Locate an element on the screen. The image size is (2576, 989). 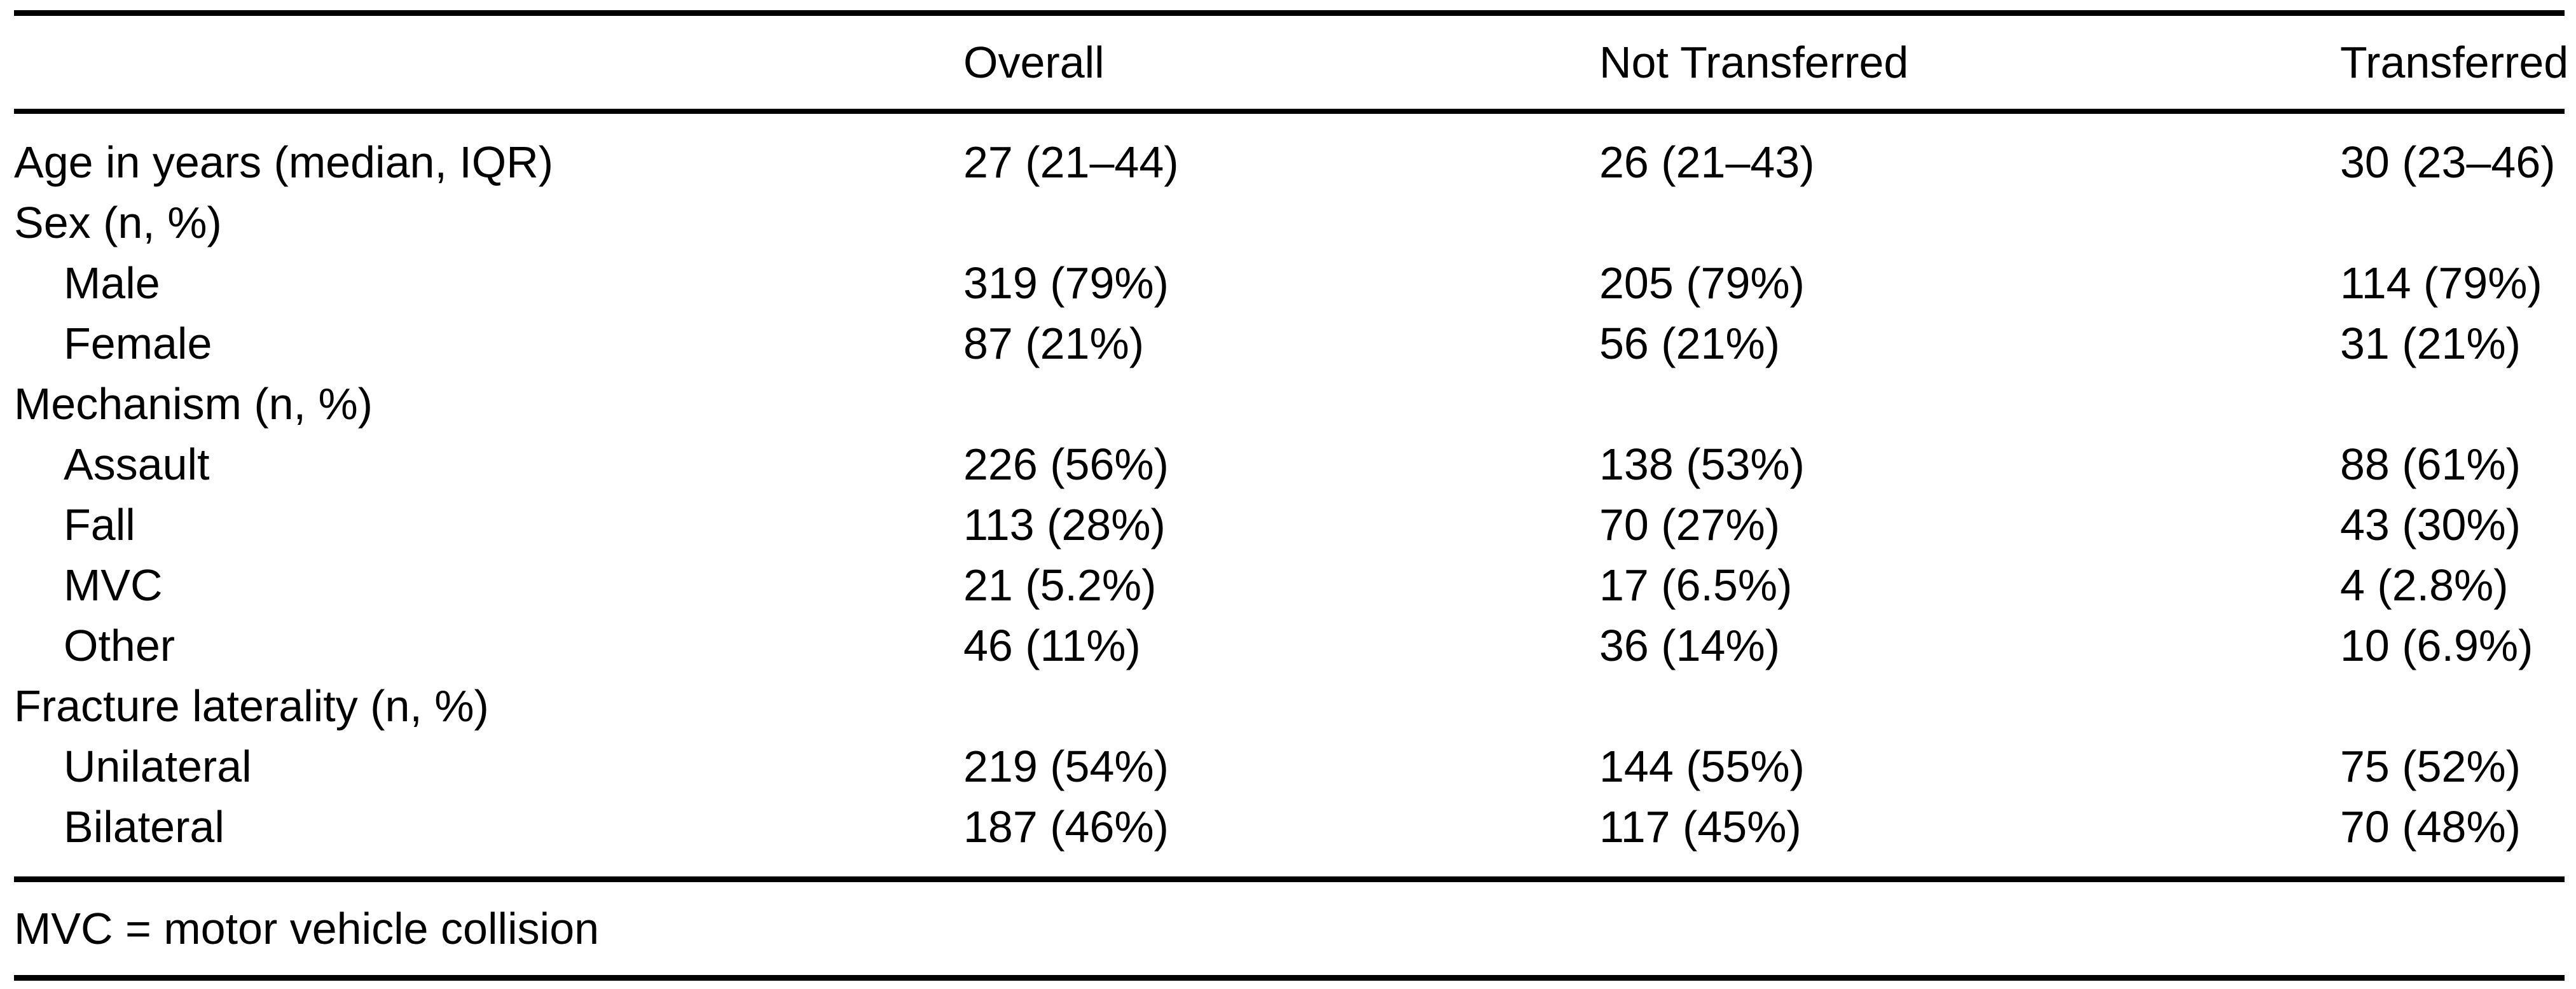
table-row-male: Male 319 (79%) 205 (79%) 114 (79%) is located at coordinates (1289, 282).